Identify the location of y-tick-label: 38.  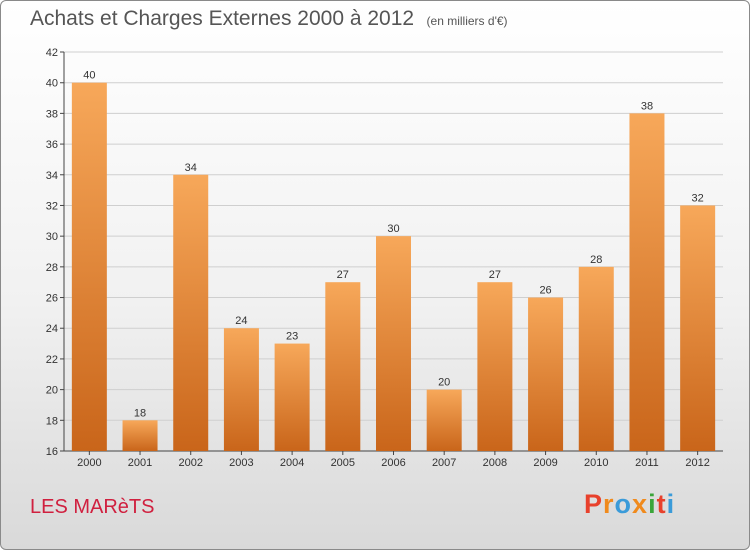
(52, 114).